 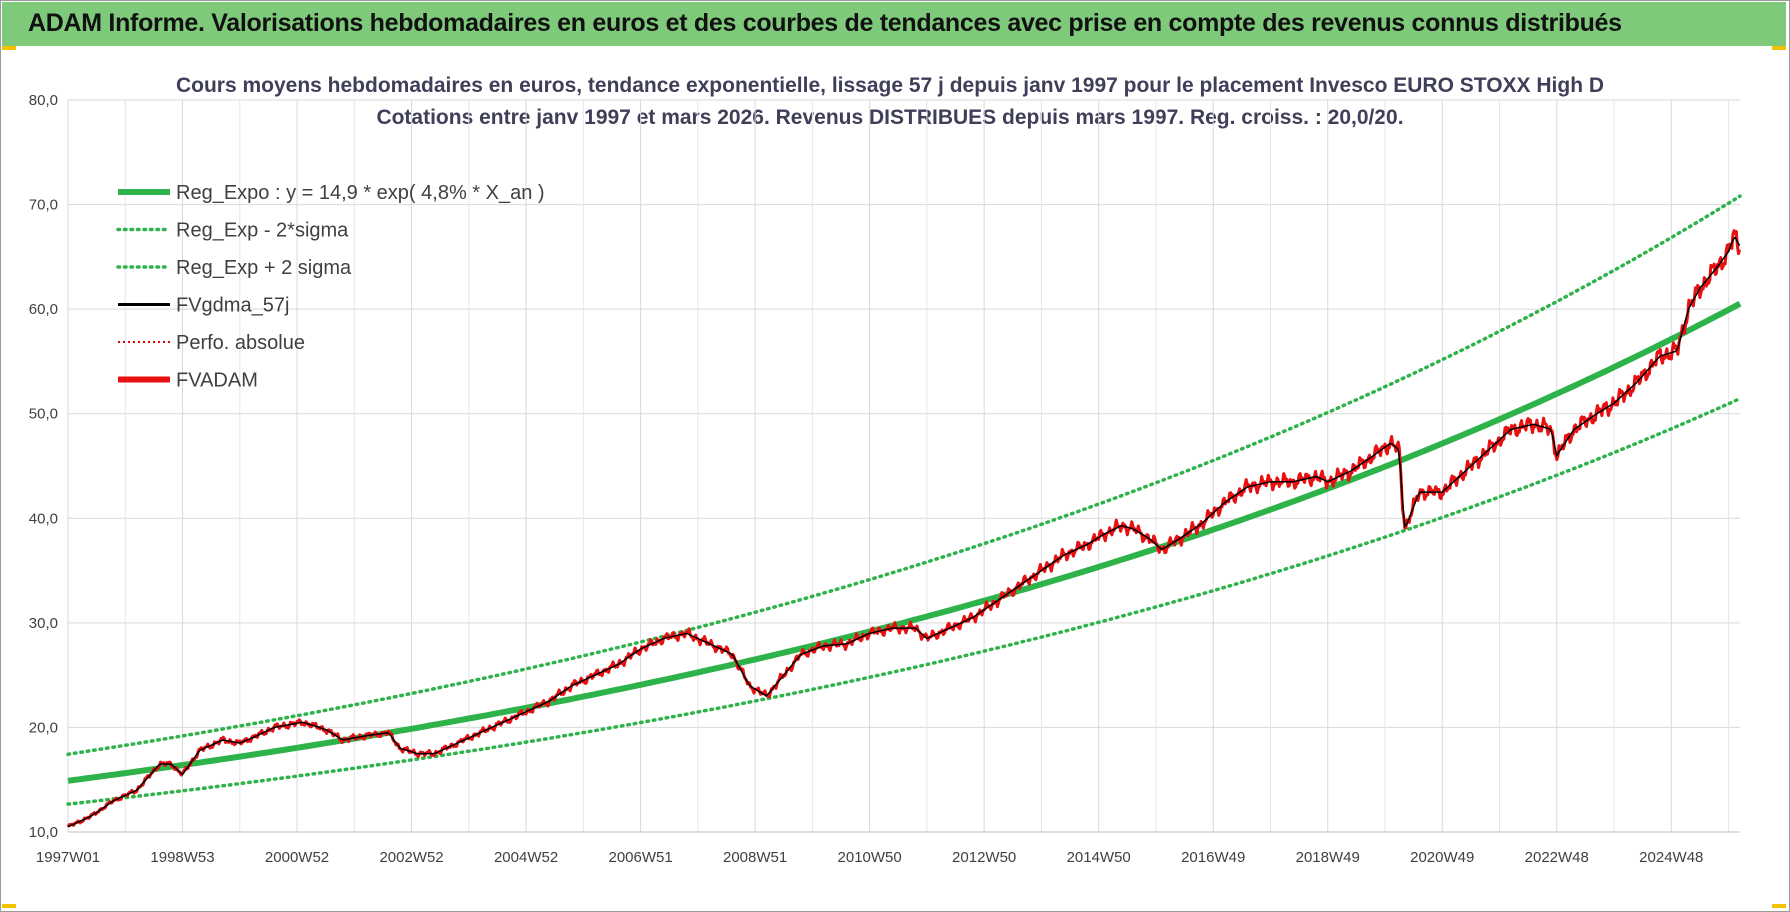 What do you see at coordinates (43, 466) in the screenshot?
I see `y-axis: 10,0 20,0 30,0 40,0 50,0 60,0 70,0 80,0` at bounding box center [43, 466].